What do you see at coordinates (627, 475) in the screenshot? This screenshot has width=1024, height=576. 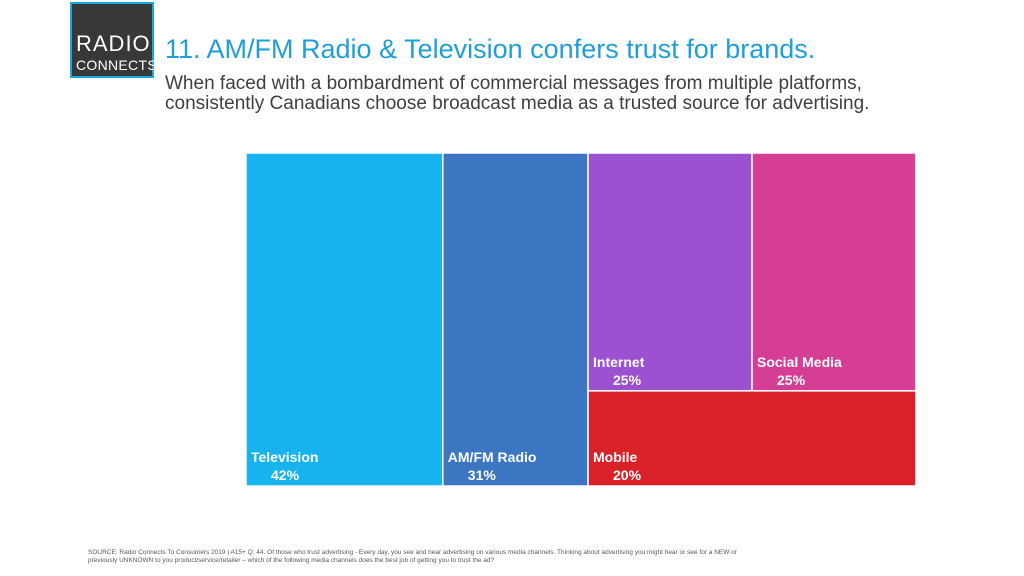 I see `tile-value-mobile: 20%` at bounding box center [627, 475].